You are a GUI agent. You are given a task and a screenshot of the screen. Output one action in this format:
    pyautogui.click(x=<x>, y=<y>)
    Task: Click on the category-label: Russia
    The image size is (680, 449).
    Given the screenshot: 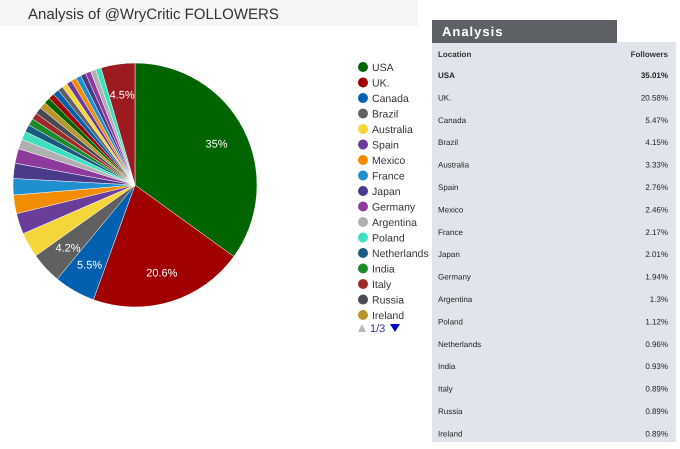 What is the action you would take?
    pyautogui.click(x=450, y=411)
    